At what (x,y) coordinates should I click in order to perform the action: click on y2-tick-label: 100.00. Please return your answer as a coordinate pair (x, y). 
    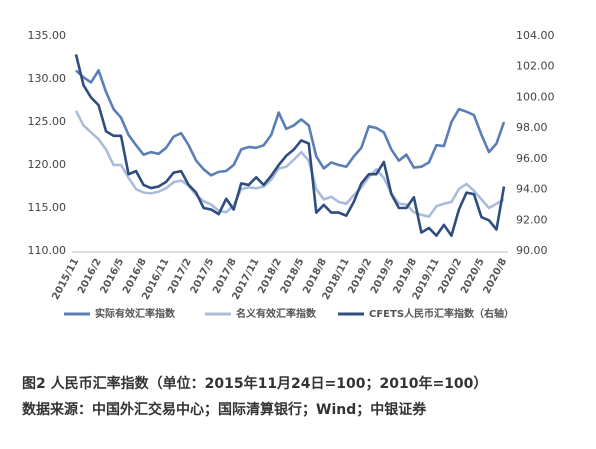
    Looking at the image, I should click on (535, 96).